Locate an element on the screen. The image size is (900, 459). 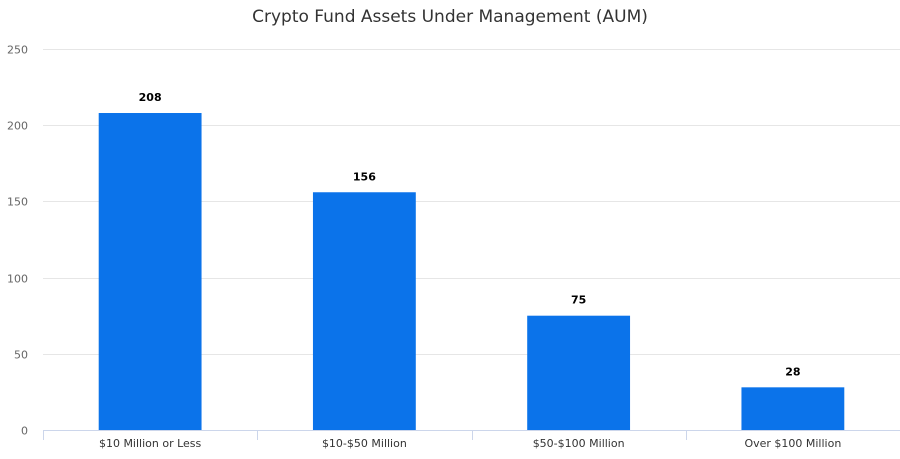
y-tick-label: 0 is located at coordinates (24, 431).